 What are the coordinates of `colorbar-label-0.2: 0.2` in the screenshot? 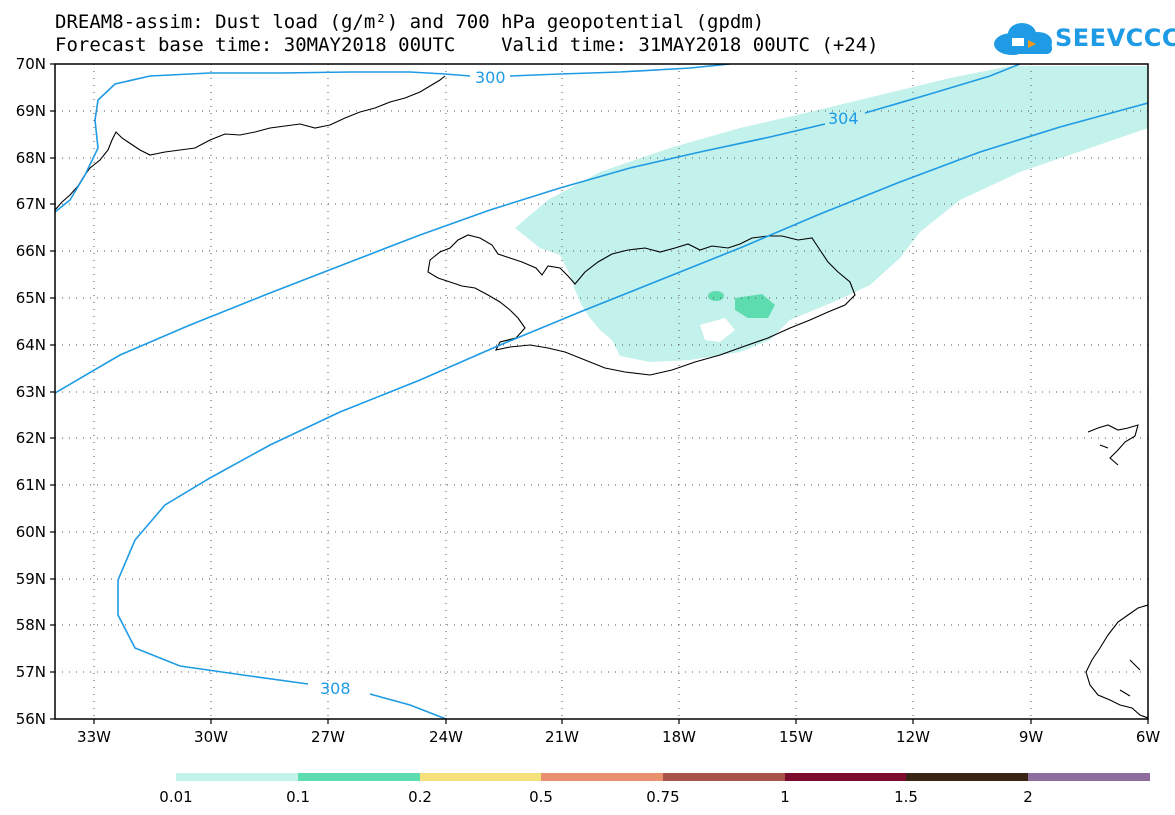 It's located at (420, 797).